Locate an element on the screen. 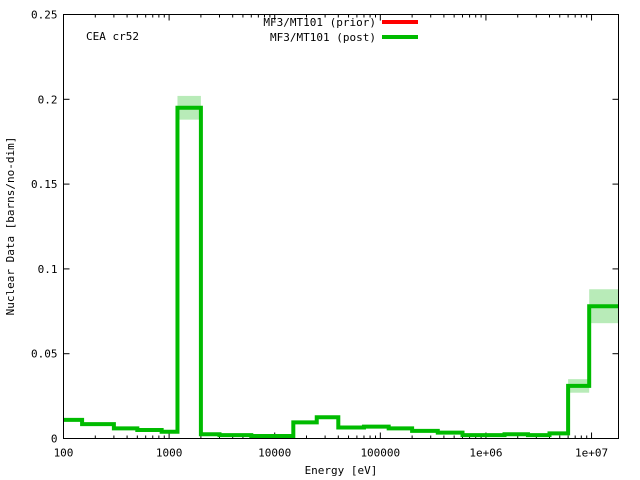 This screenshot has height=480, width=640. y-tick-labels: 0 0.05 0.1 0.15 0.2 0.25 is located at coordinates (44, 227).